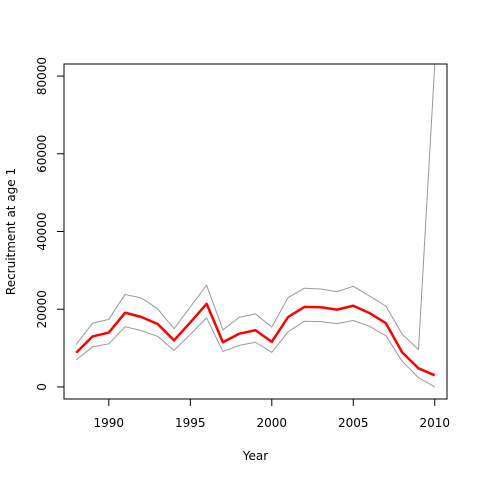 Image resolution: width=480 pixels, height=480 pixels. What do you see at coordinates (11, 231) in the screenshot?
I see `y-axis-label: Recruitment at age 1` at bounding box center [11, 231].